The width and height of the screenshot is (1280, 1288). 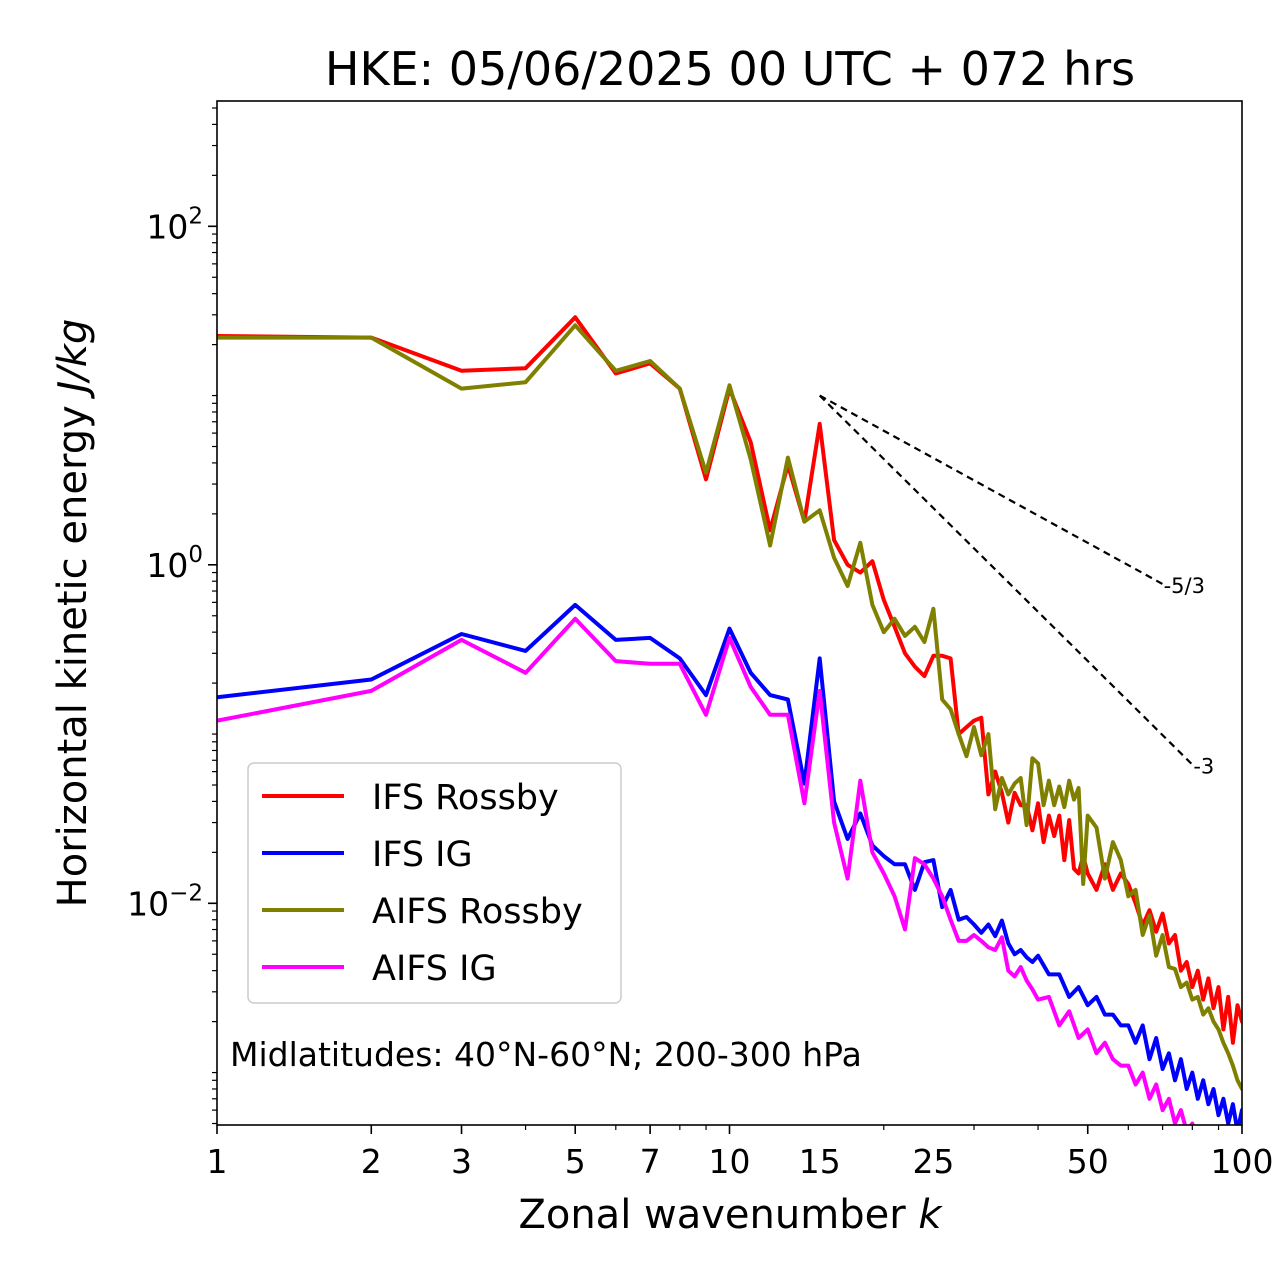 I want to click on legend-label: IFS IG, so click(x=422, y=855).